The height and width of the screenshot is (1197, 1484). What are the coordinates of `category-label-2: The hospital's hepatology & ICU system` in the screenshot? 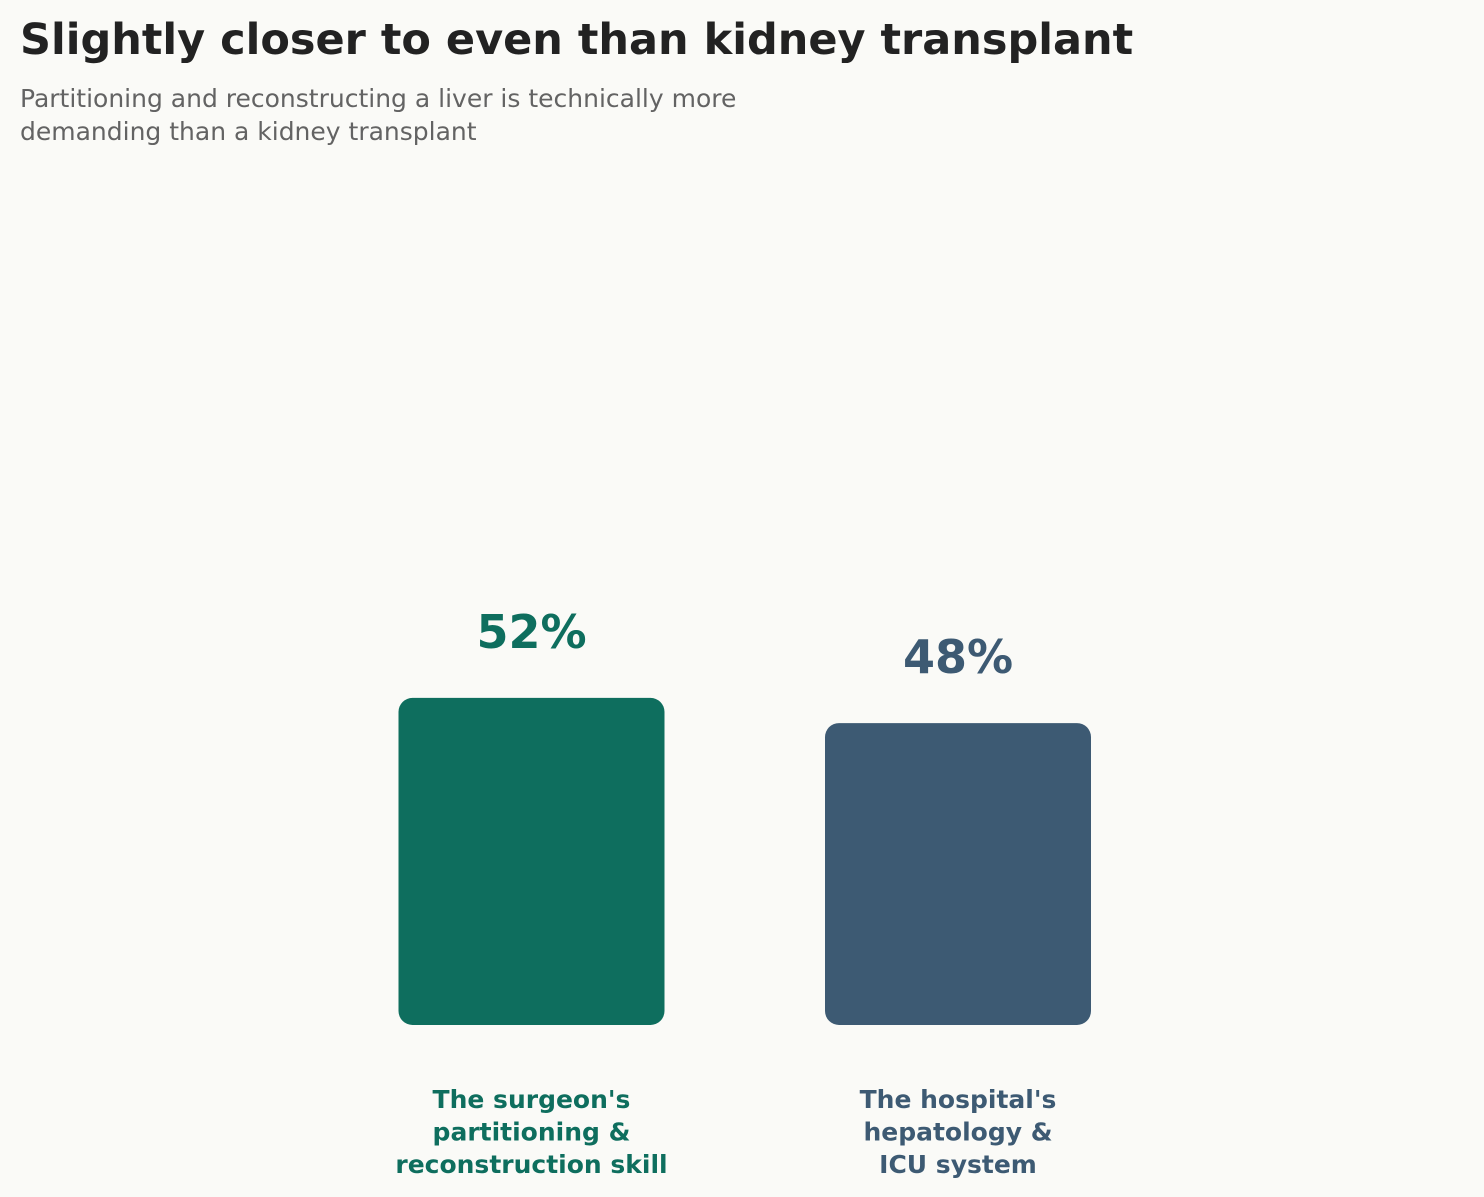 It's located at (958, 1132).